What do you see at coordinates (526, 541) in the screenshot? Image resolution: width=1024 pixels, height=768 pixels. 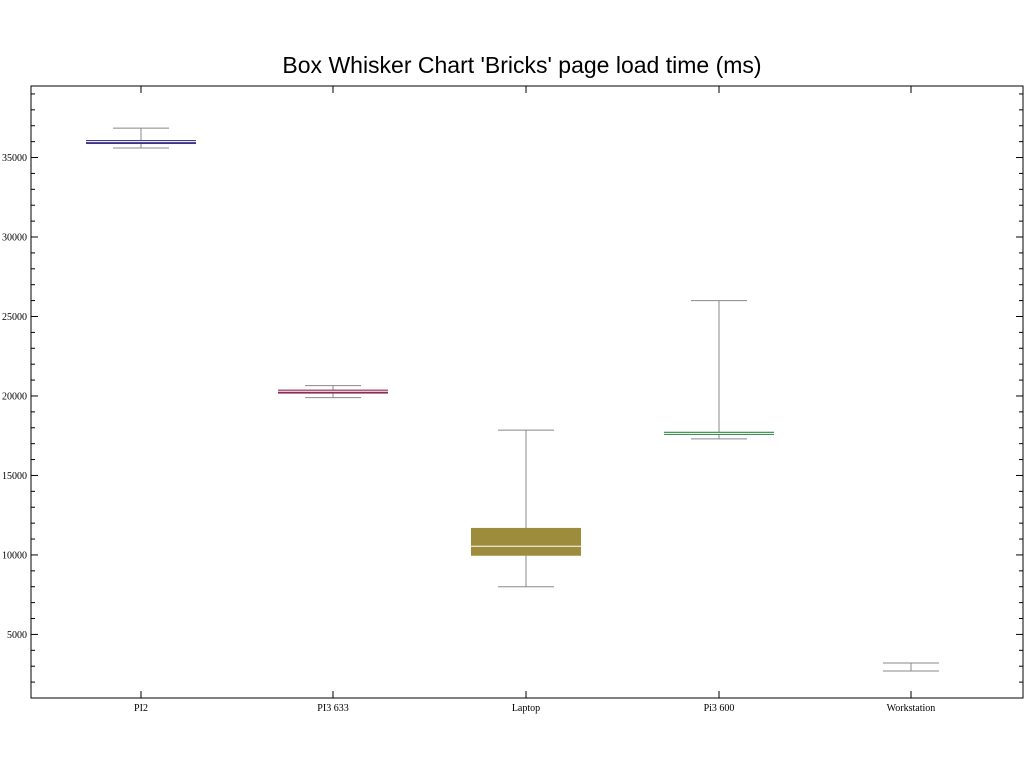 I see `box-iqr` at bounding box center [526, 541].